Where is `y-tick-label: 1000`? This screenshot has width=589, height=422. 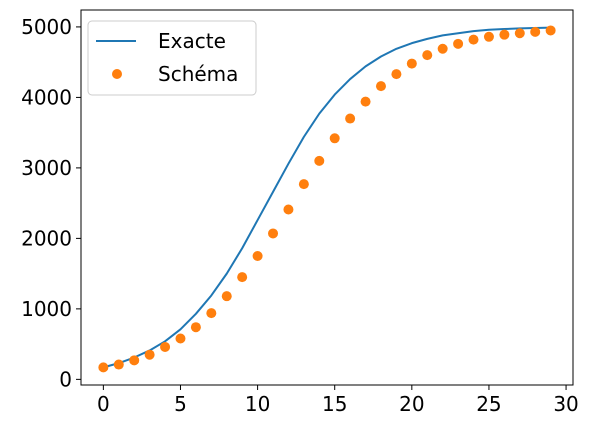
y-tick-label: 1000 is located at coordinates (46, 309).